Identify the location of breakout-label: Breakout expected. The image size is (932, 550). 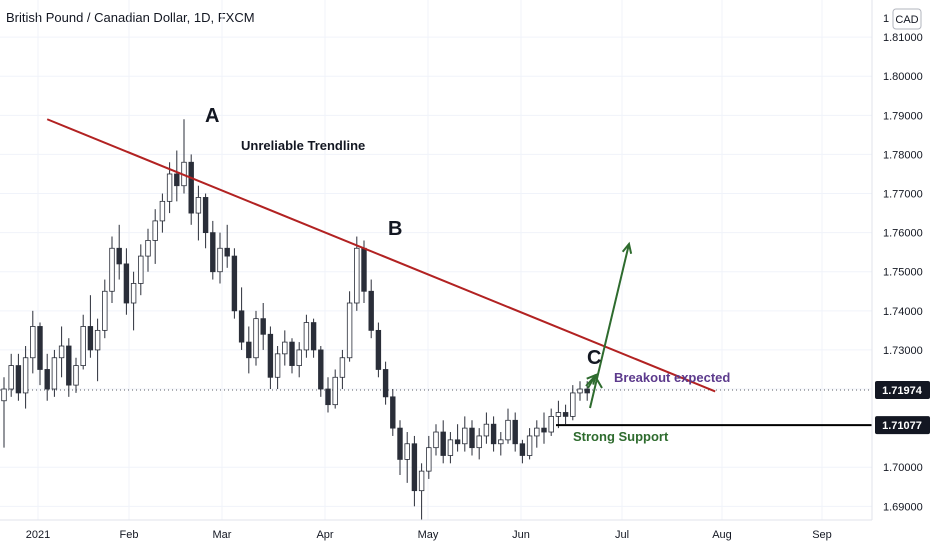
(672, 377).